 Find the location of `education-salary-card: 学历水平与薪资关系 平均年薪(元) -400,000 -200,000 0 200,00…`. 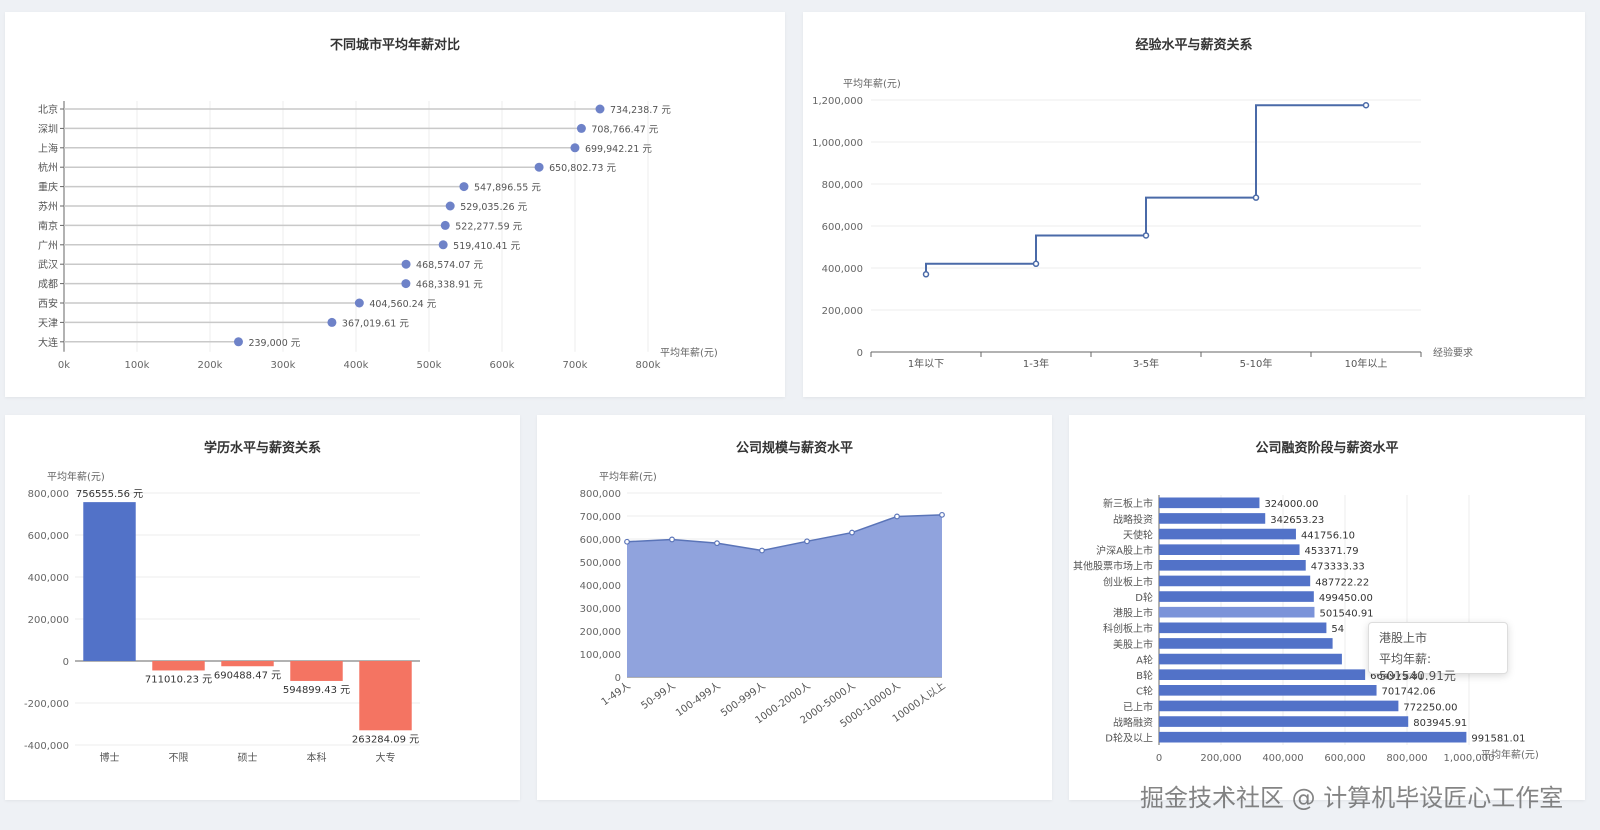

education-salary-card: 学历水平与薪资关系 平均年薪(元) -400,000 -200,000 0 200,00… is located at coordinates (262, 607).